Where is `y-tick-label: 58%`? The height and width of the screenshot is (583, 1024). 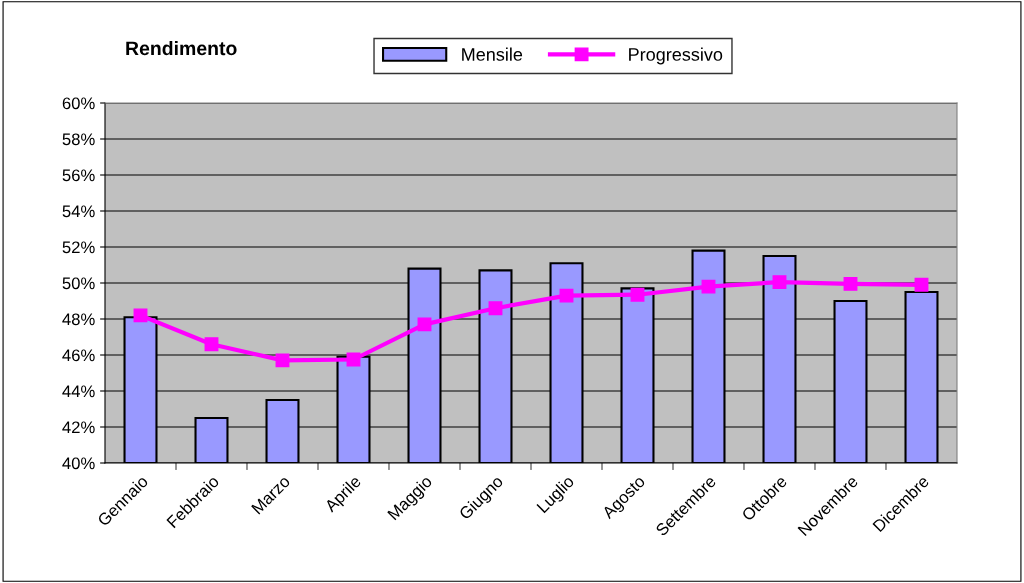
y-tick-label: 58% is located at coordinates (78, 139).